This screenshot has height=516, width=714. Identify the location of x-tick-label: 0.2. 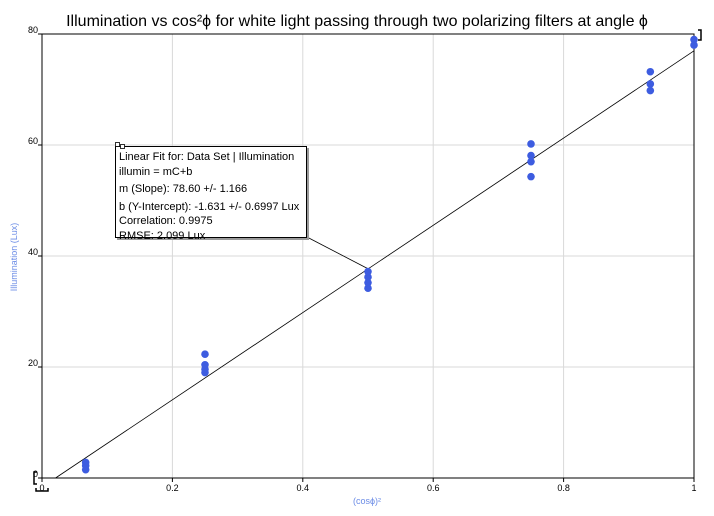
(172, 488).